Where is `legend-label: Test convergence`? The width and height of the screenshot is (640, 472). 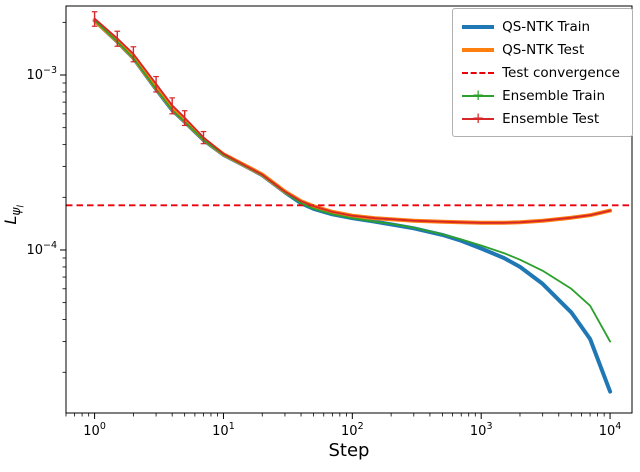 legend-label: Test convergence is located at coordinates (561, 72).